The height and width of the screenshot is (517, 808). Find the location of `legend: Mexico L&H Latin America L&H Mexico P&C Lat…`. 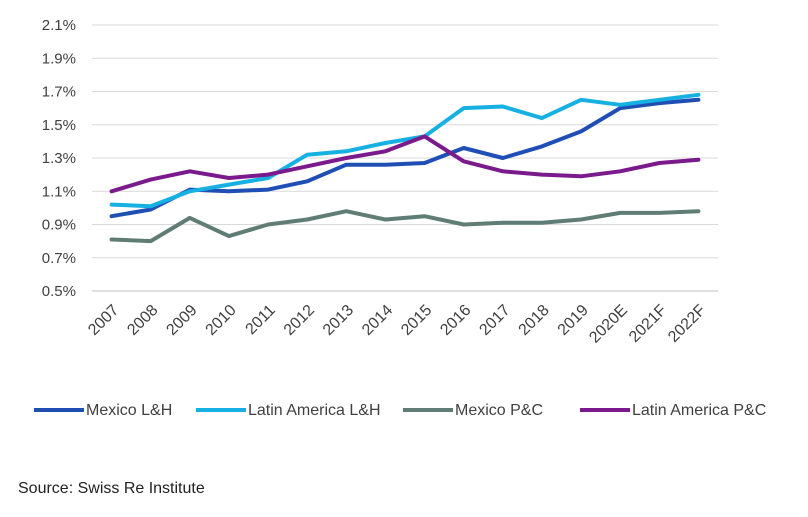

legend: Mexico L&H Latin America L&H Mexico P&C Lat… is located at coordinates (400, 410).